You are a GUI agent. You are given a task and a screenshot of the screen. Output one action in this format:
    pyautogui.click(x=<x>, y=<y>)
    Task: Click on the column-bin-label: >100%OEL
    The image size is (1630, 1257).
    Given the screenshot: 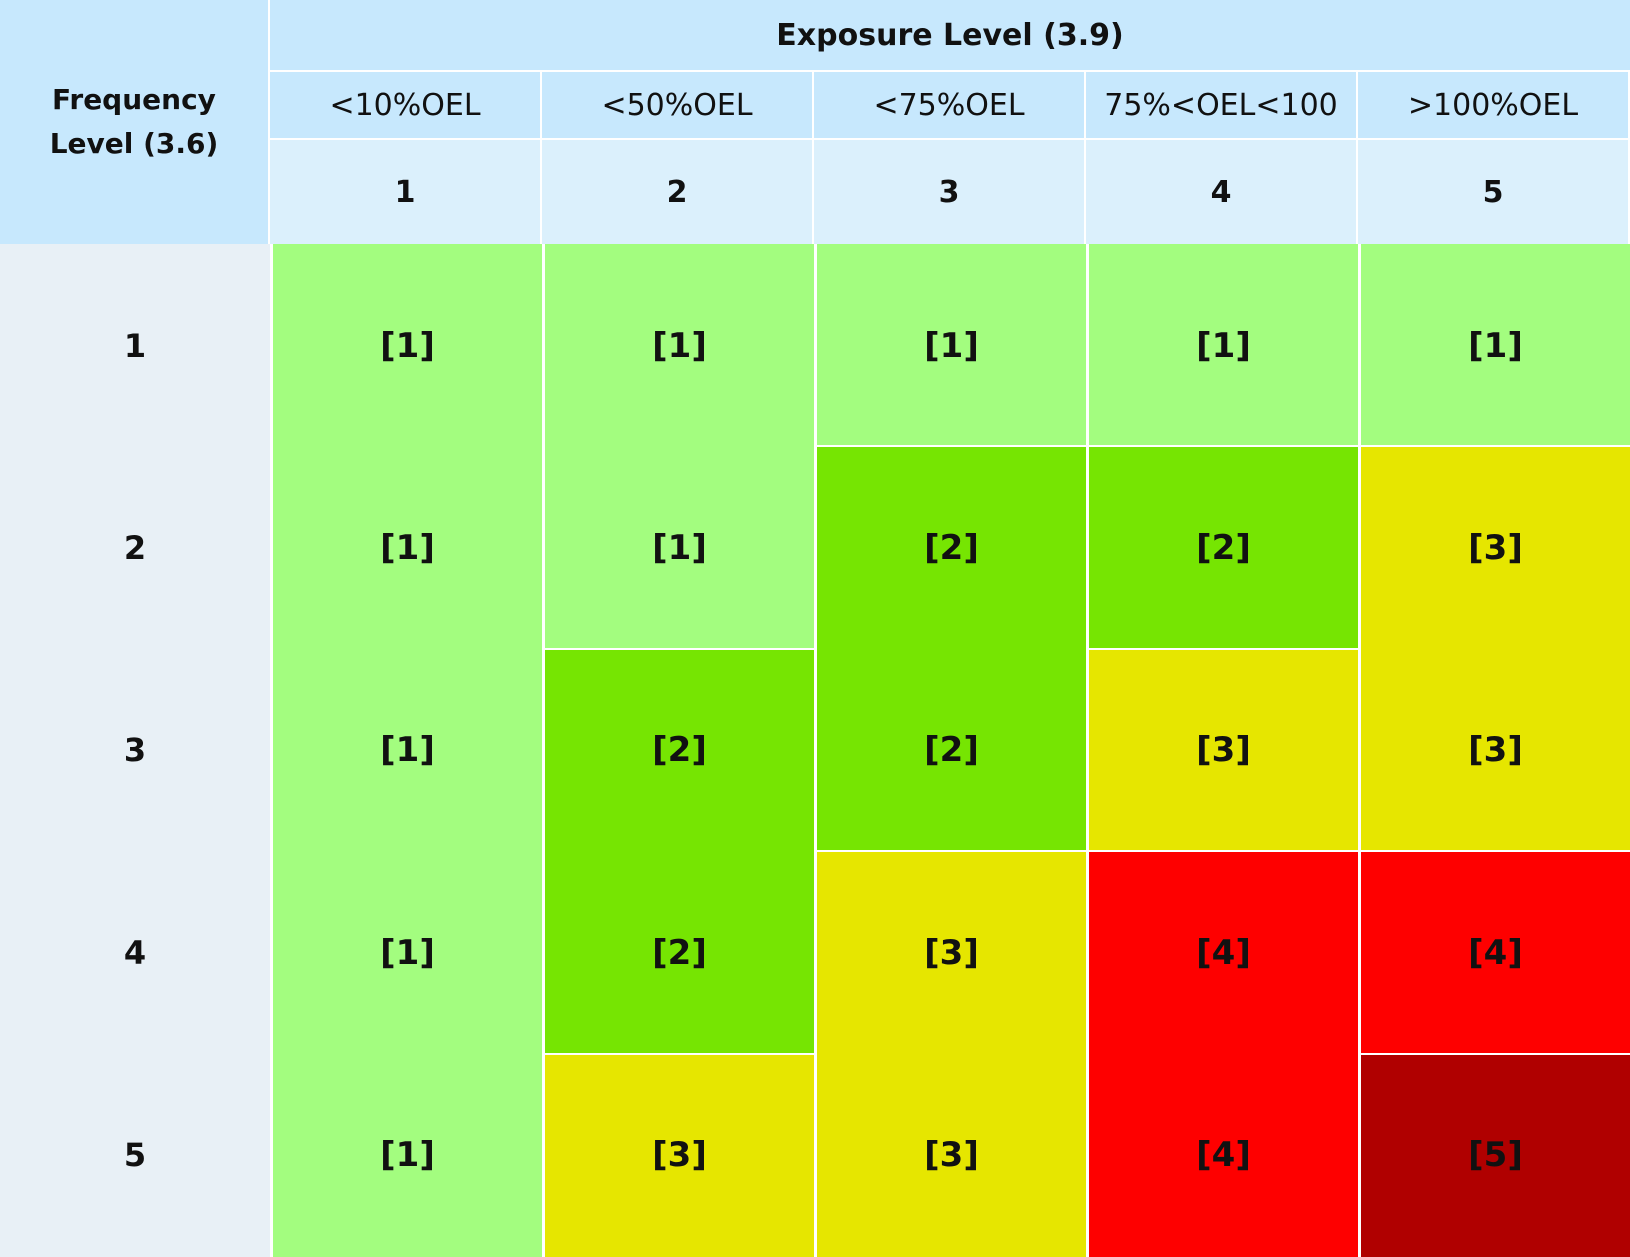 What is the action you would take?
    pyautogui.click(x=1493, y=105)
    